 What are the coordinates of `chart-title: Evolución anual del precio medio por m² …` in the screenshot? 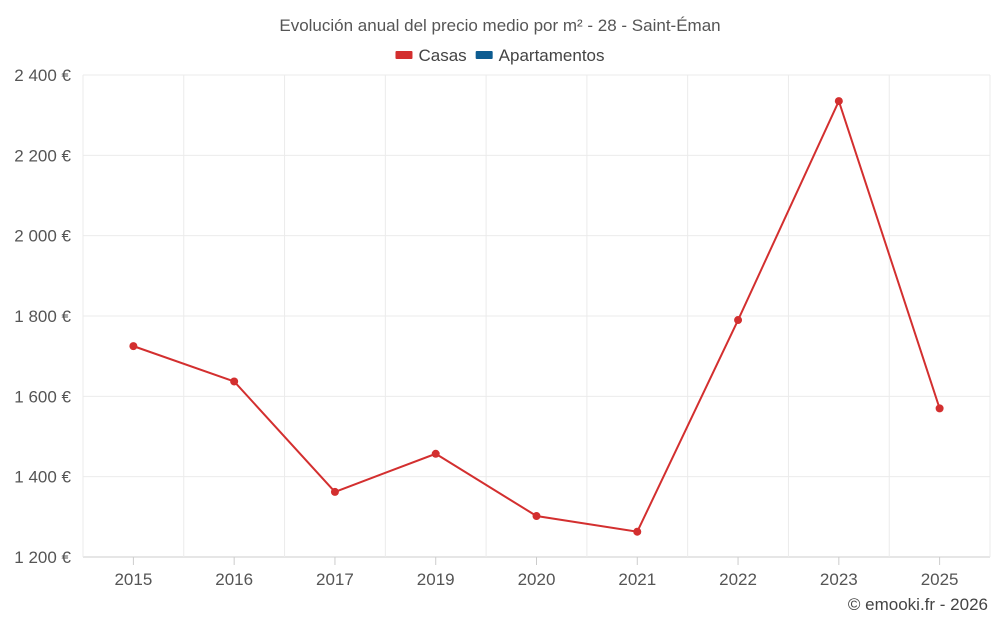 It's located at (499, 25).